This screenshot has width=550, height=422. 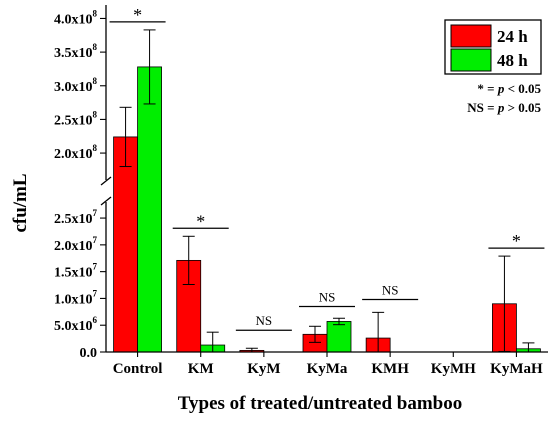 I want to click on y-axis-title: cfu/mL, so click(x=20, y=202).